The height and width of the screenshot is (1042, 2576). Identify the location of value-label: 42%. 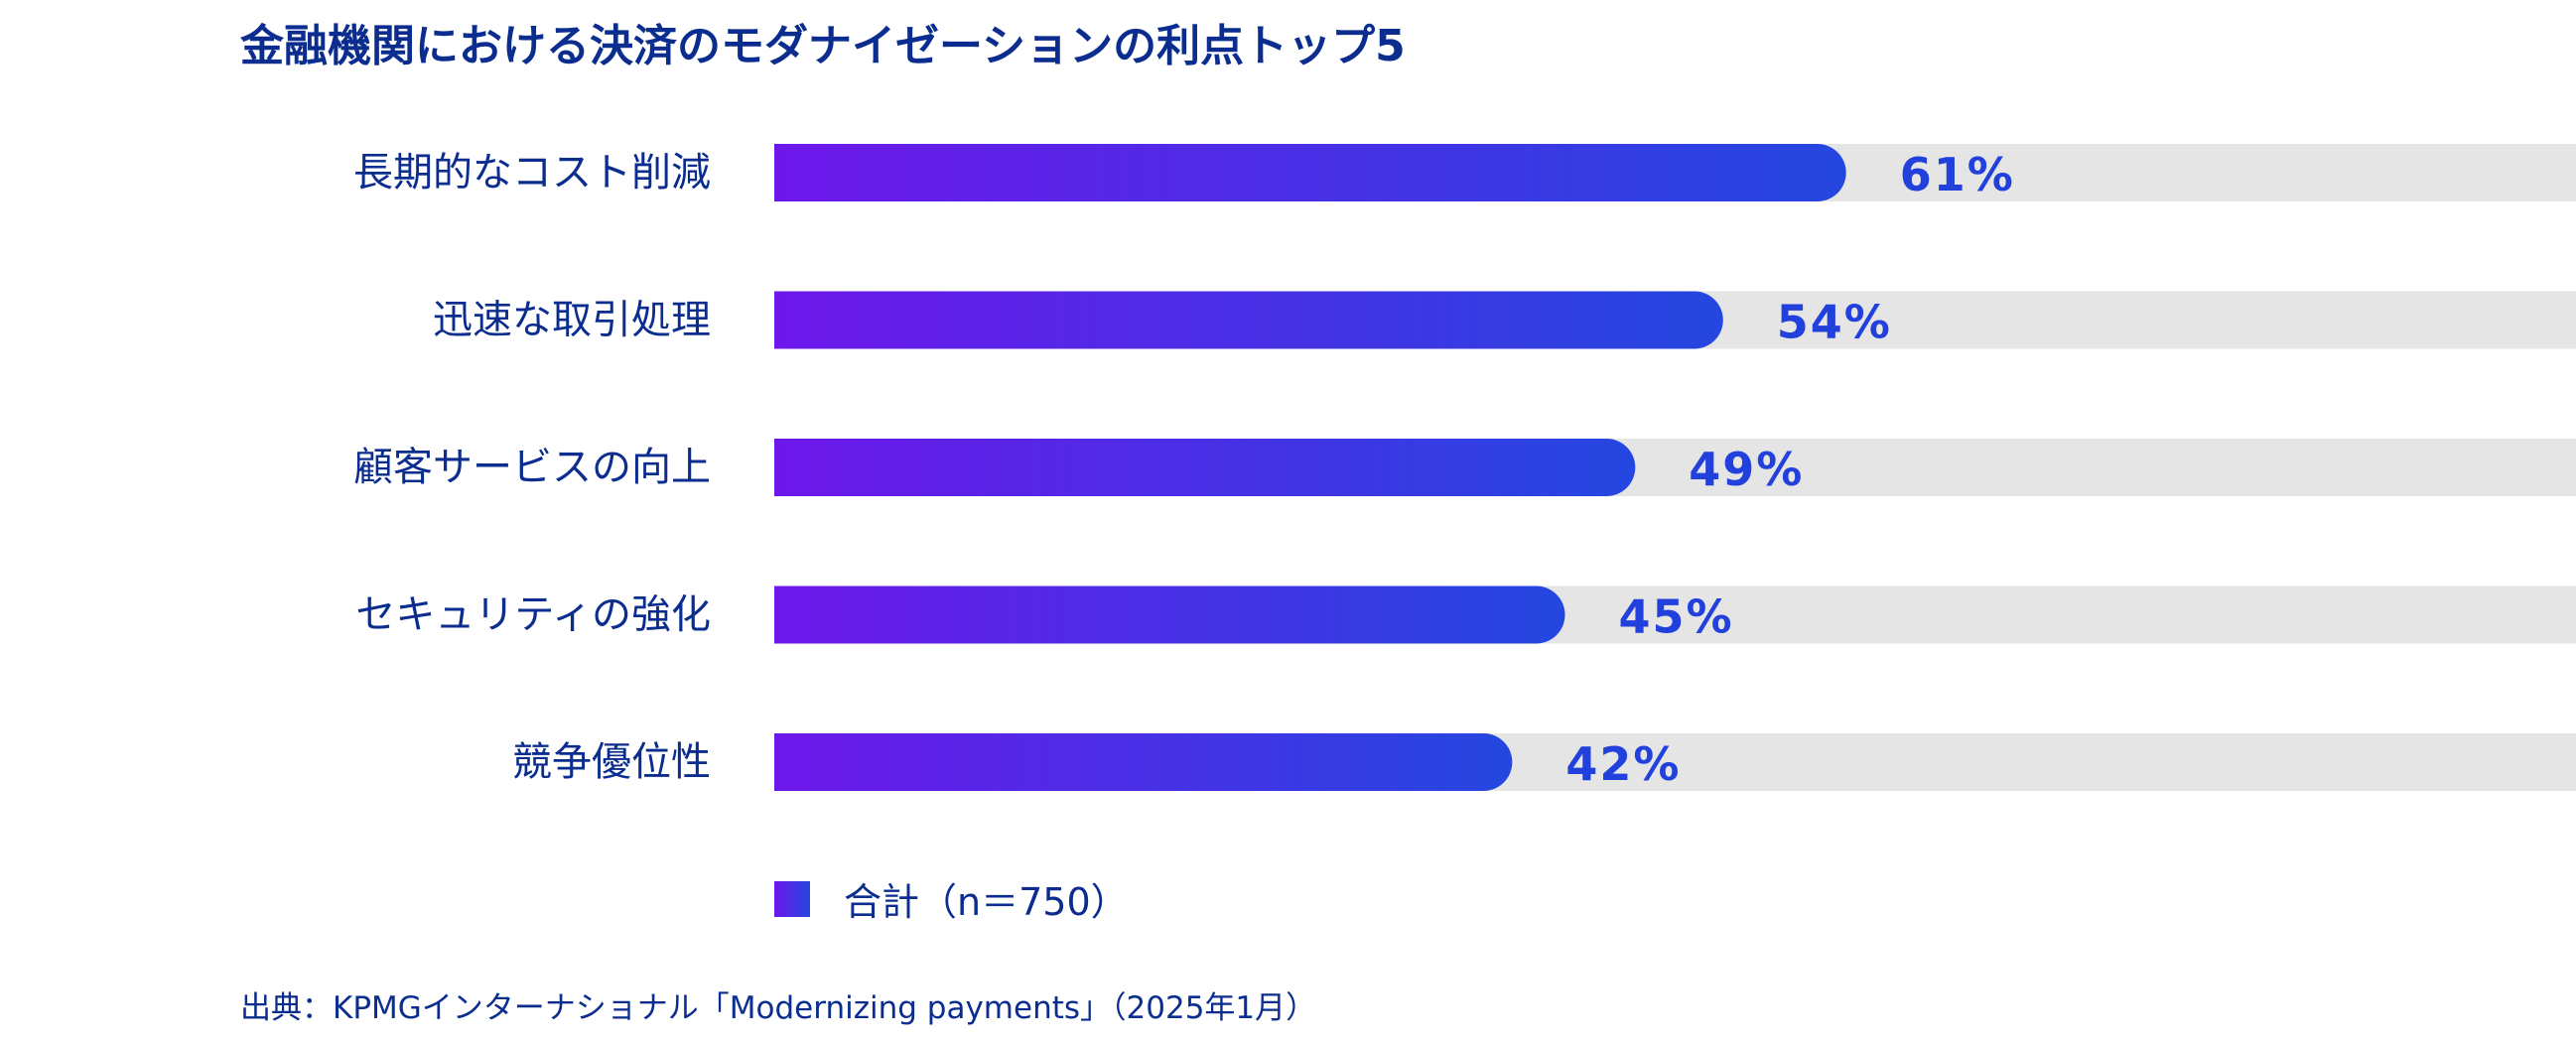
(1623, 764).